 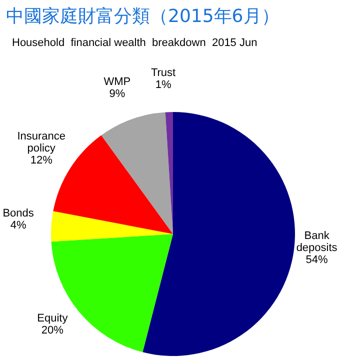 I want to click on data-label: 4%, so click(x=18, y=225).